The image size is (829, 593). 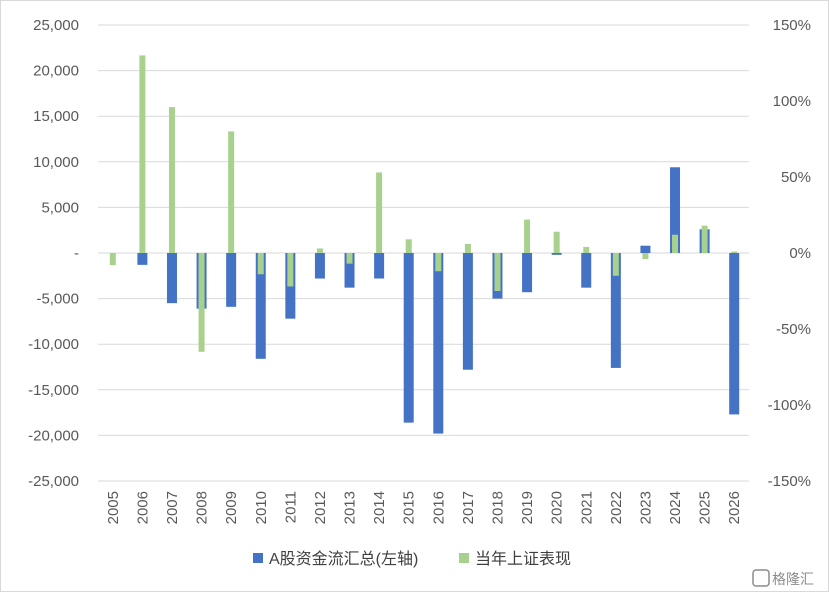 What do you see at coordinates (112, 259) in the screenshot?
I see `index-return-bar-2005` at bounding box center [112, 259].